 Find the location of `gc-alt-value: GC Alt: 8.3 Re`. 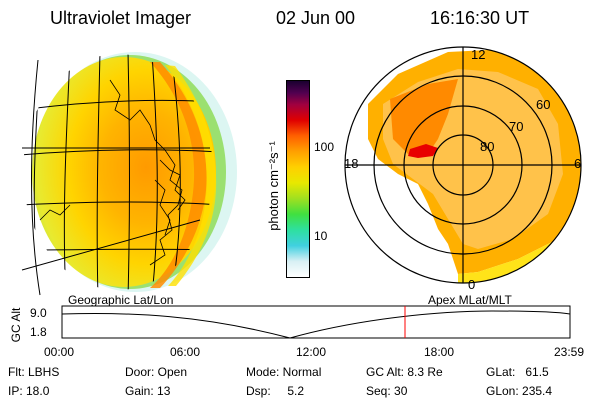

gc-alt-value: GC Alt: 8.3 Re is located at coordinates (404, 372).